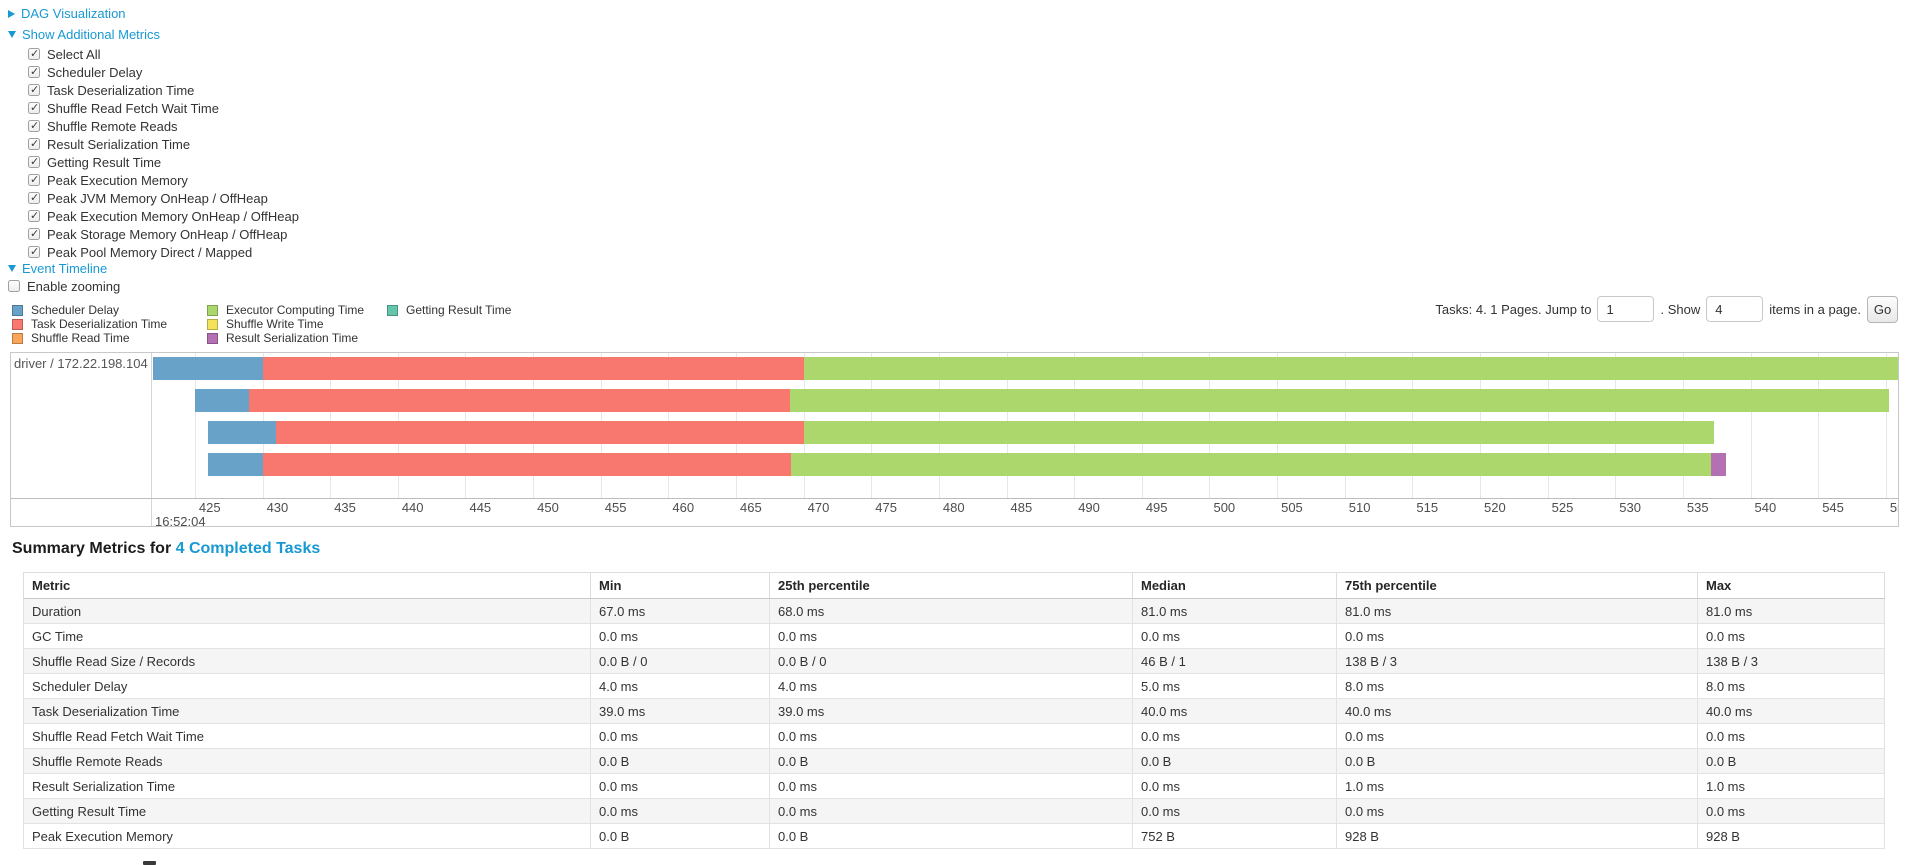 The width and height of the screenshot is (1907, 865). Describe the element at coordinates (1517, 611) in the screenshot. I see `metric-value-cell: 81.0 ms` at that location.